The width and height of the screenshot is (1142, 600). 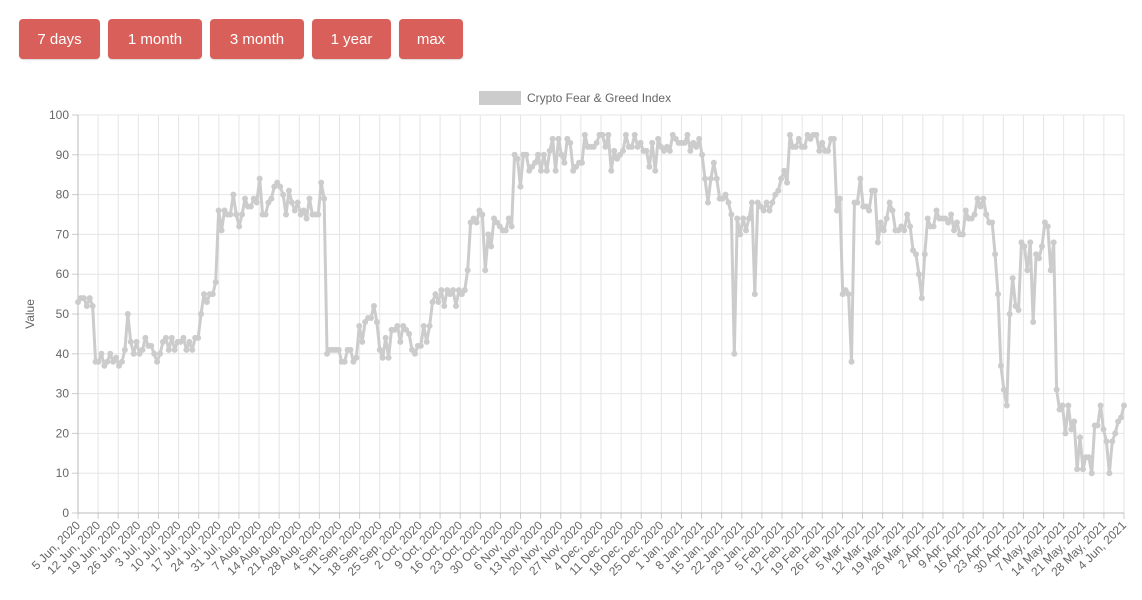 I want to click on chart-legend: Crypto Fear & Greed Index, so click(x=575, y=98).